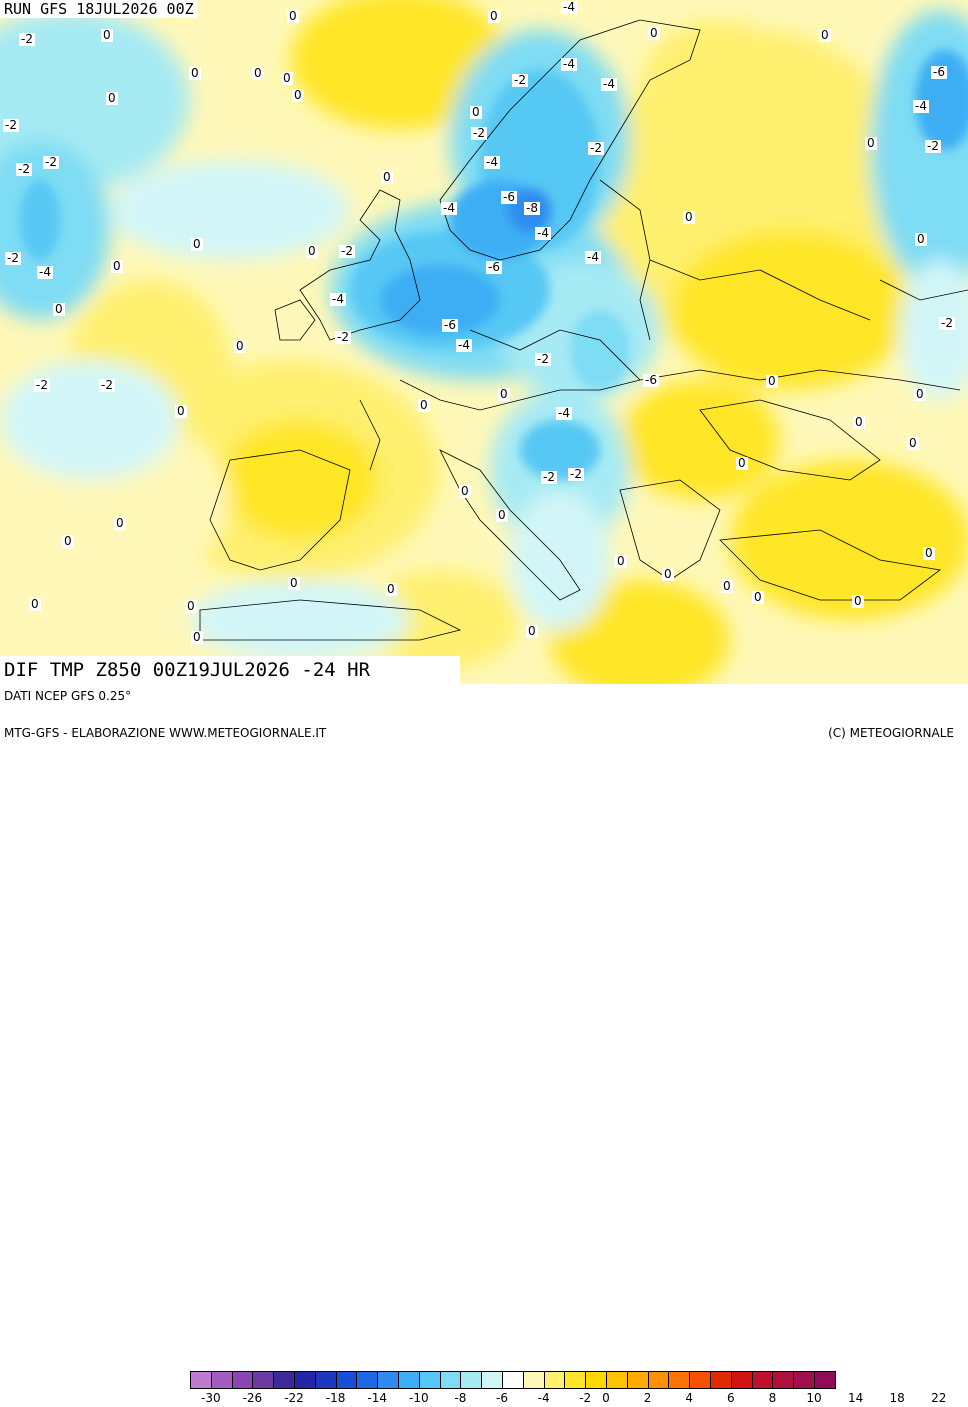 The height and width of the screenshot is (1407, 968). What do you see at coordinates (335, 1398) in the screenshot?
I see `legend-tick-label: -18` at bounding box center [335, 1398].